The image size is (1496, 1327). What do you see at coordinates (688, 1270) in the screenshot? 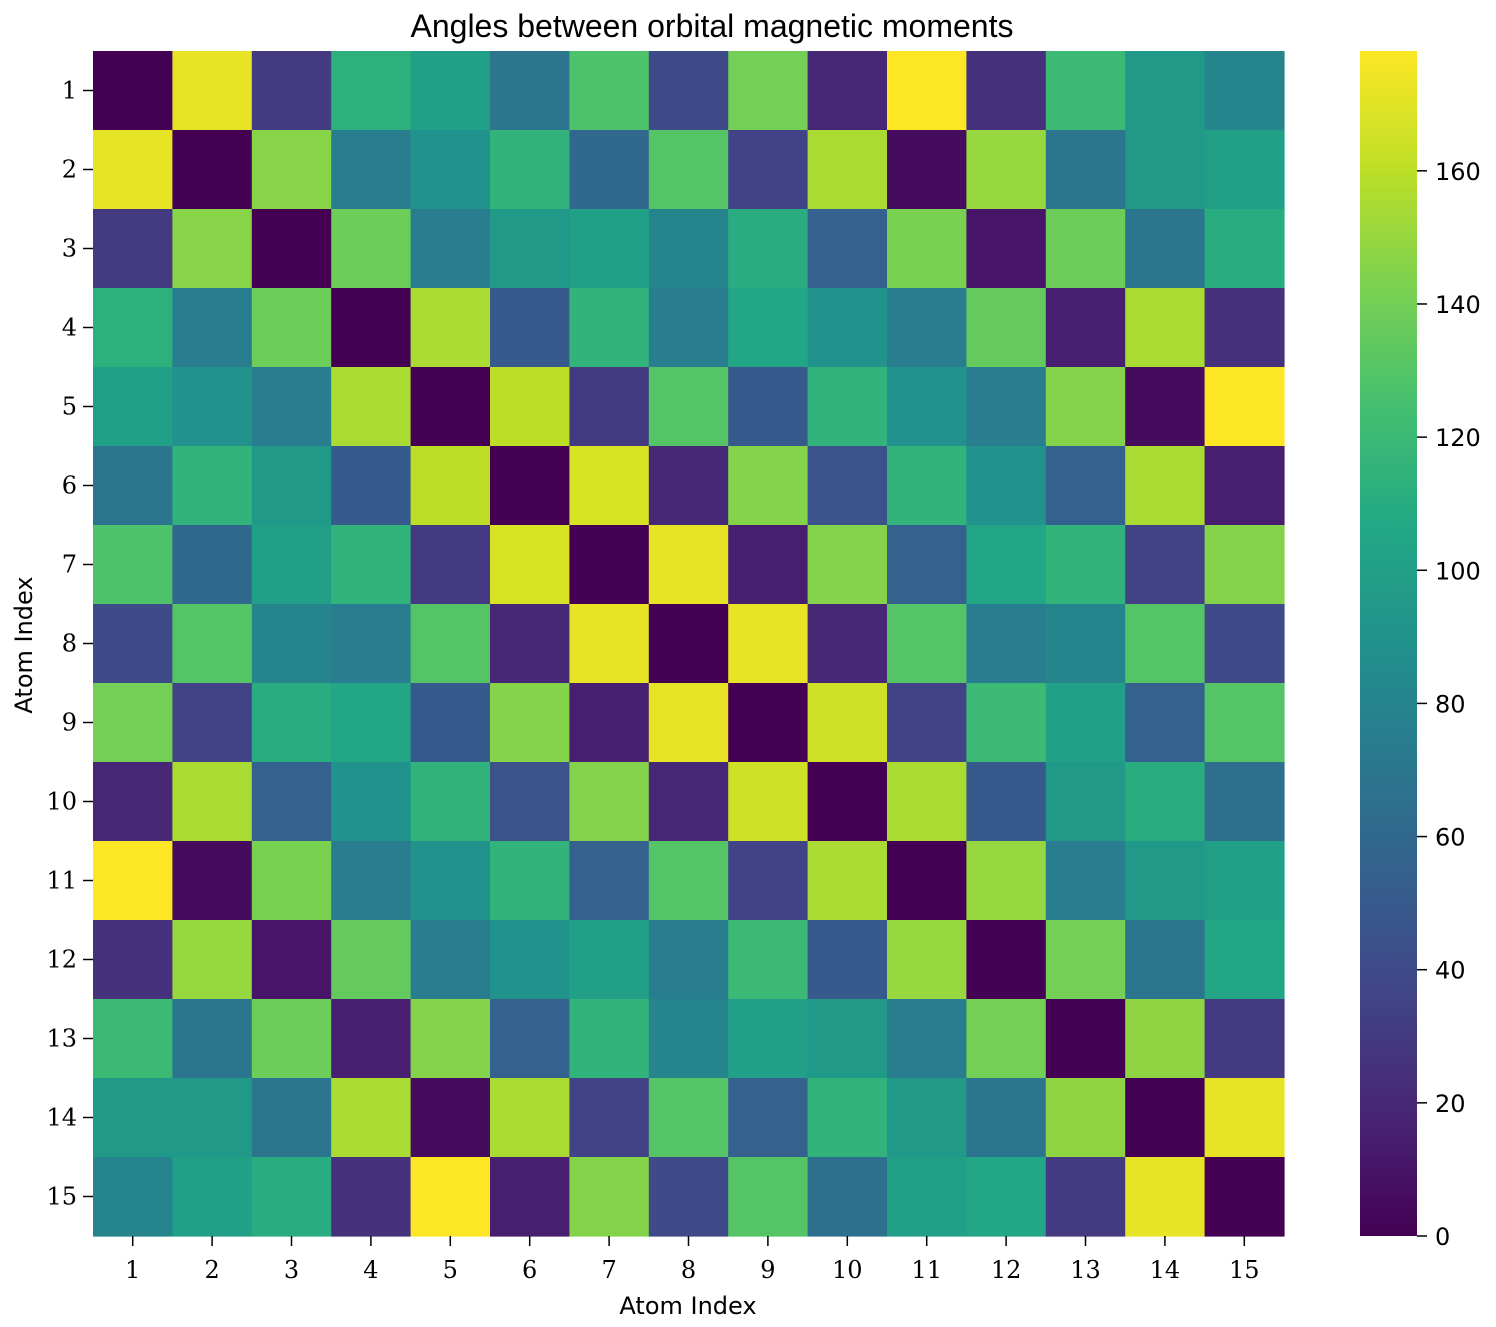
I see `x-tick-label: 8` at bounding box center [688, 1270].